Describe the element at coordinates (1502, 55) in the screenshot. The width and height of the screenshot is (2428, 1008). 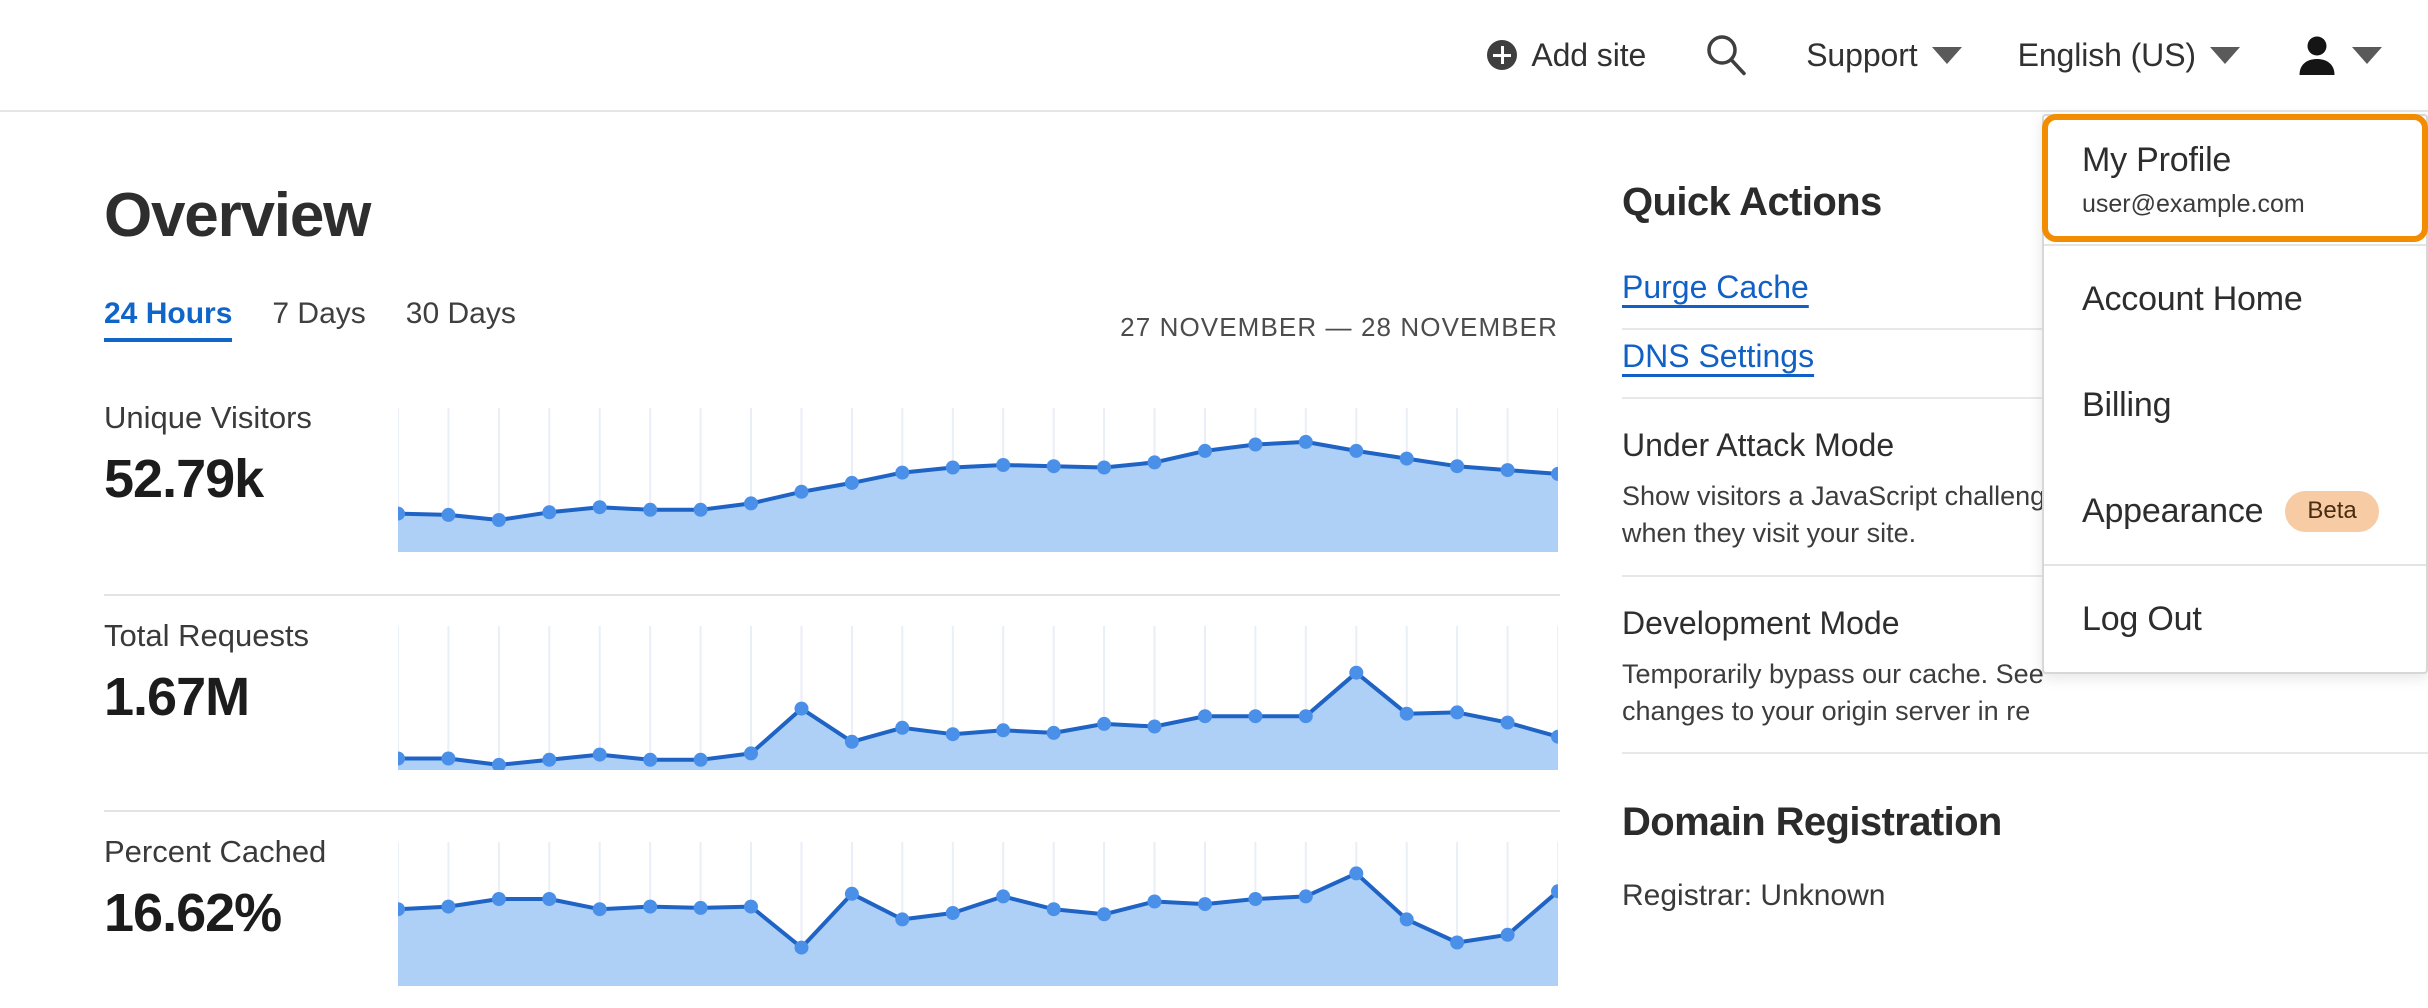
I see `plus-circle-icon` at that location.